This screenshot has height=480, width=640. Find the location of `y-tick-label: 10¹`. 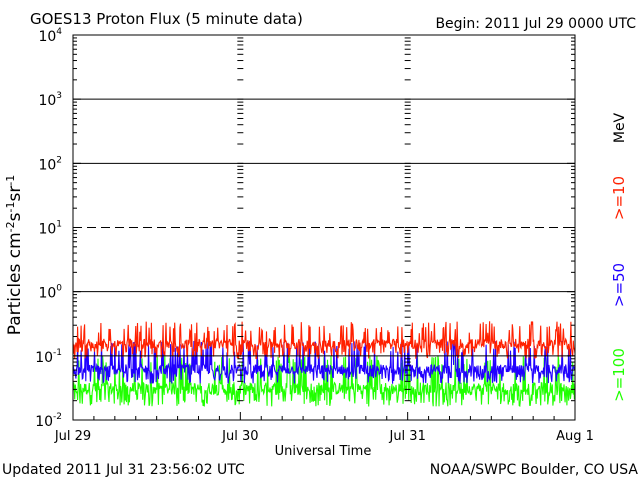

y-tick-label: 10¹ is located at coordinates (50, 229).